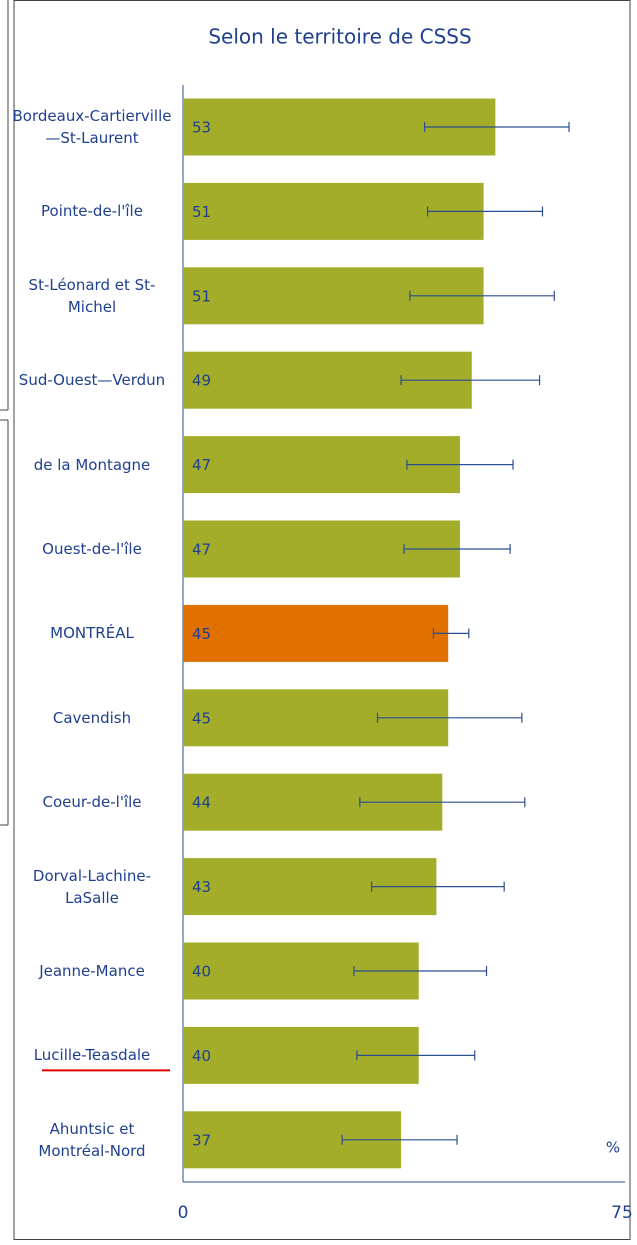 This screenshot has height=1245, width=637. I want to click on value-label: 43, so click(201, 887).